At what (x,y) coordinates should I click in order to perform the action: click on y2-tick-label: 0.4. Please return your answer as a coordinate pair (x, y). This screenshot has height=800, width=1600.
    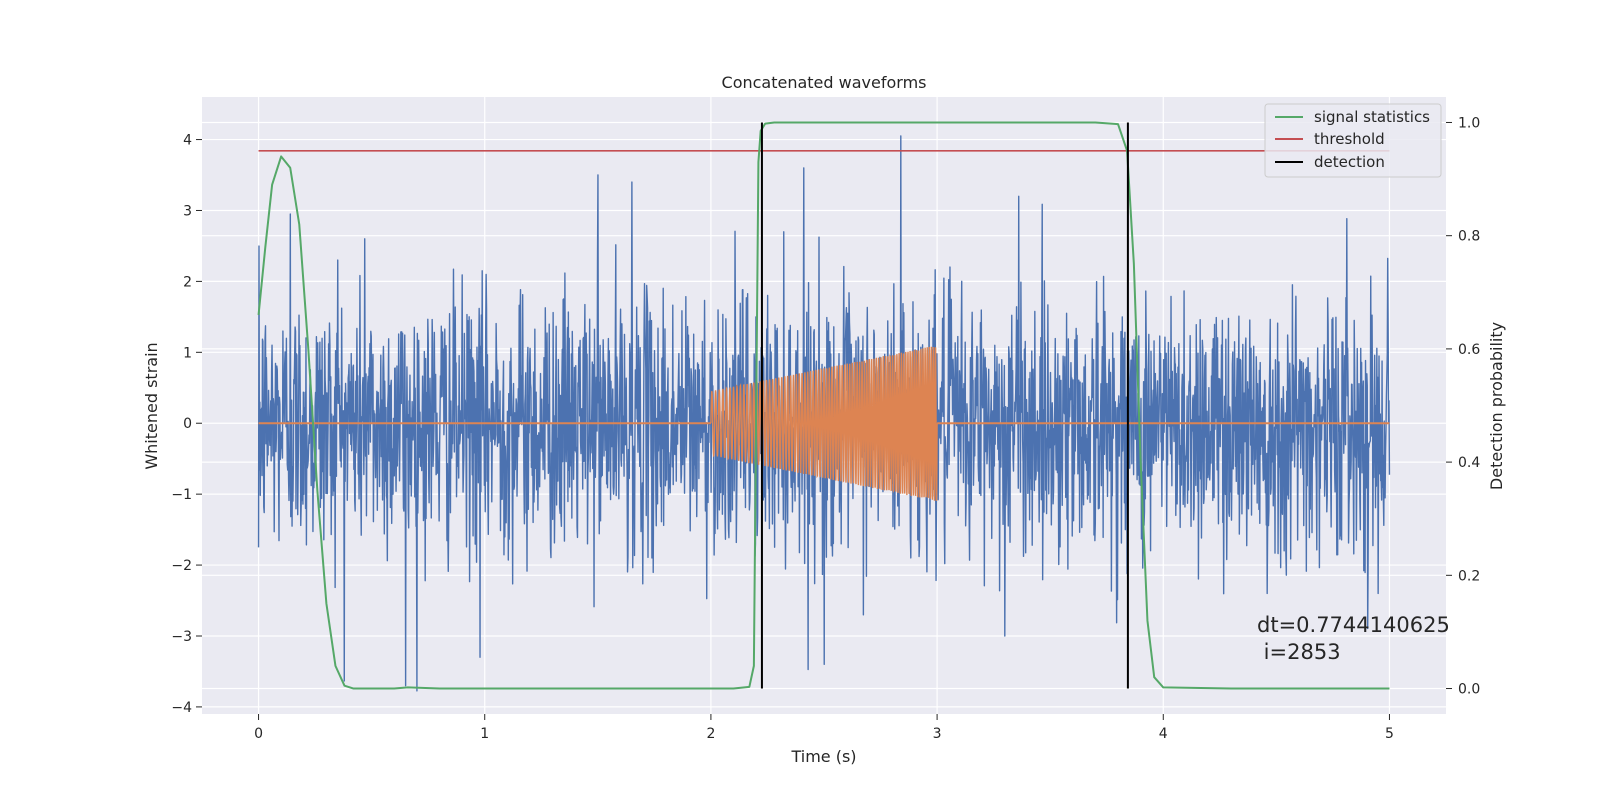
    Looking at the image, I should click on (1469, 463).